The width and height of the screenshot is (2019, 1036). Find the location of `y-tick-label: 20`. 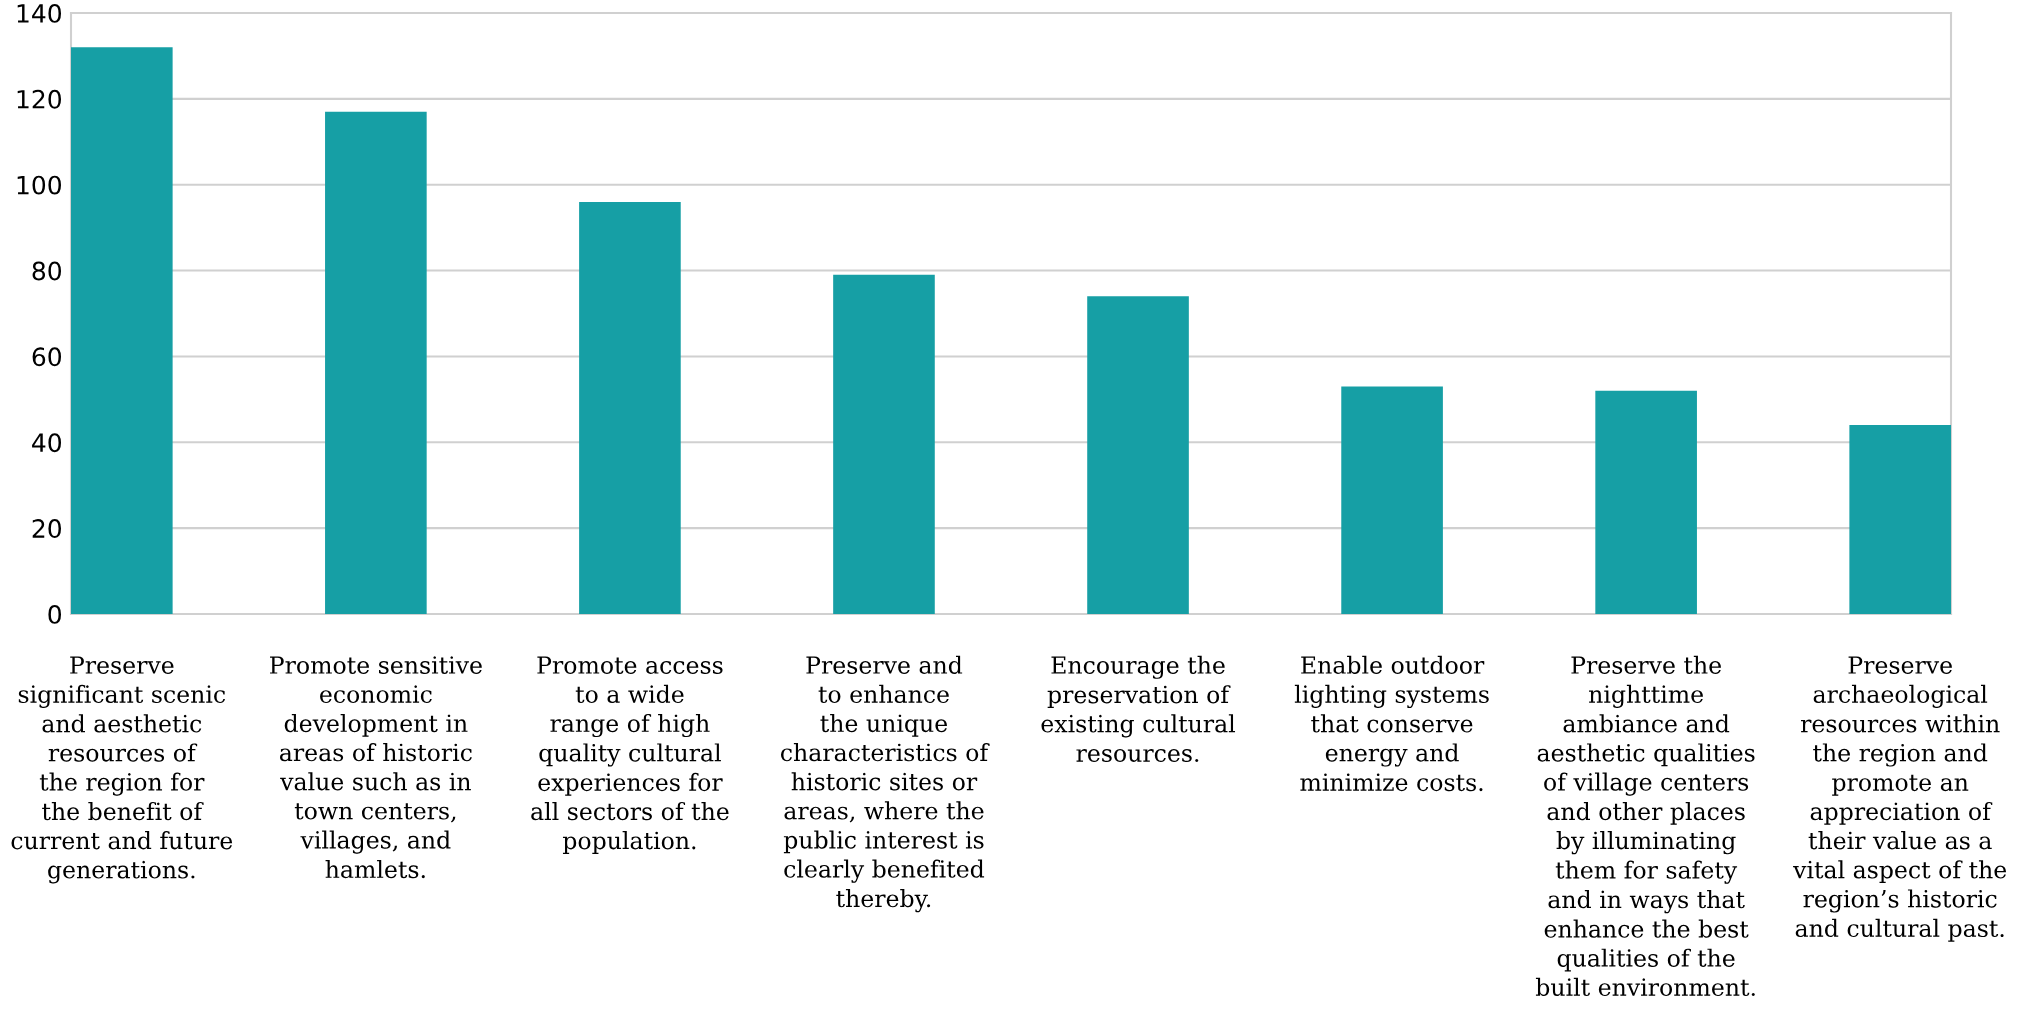

y-tick-label: 20 is located at coordinates (47, 528).